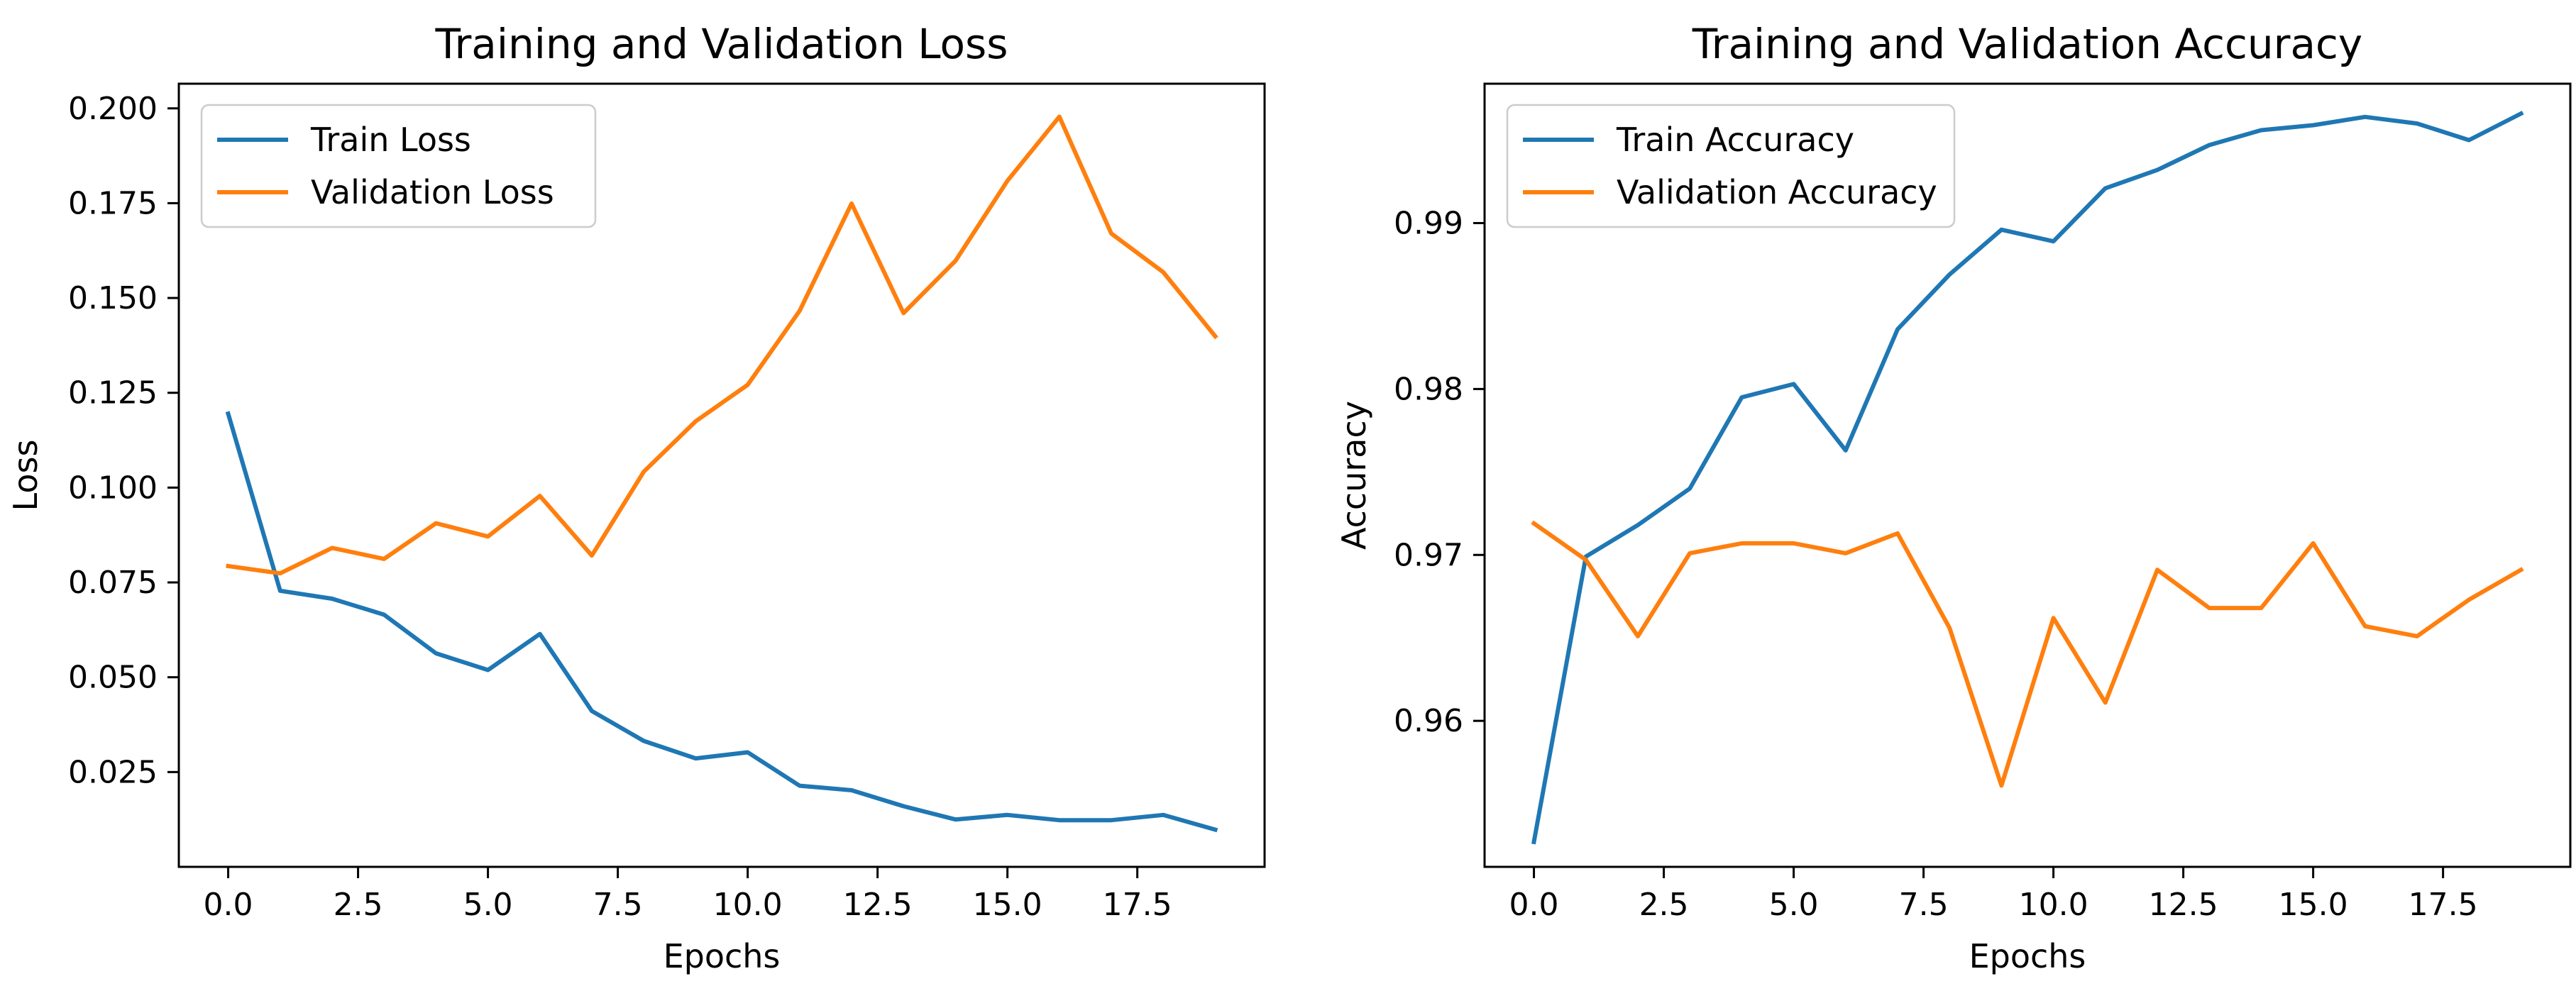 The width and height of the screenshot is (2576, 991). Describe the element at coordinates (1354, 475) in the screenshot. I see `y-axis-label: Accuracy` at that location.